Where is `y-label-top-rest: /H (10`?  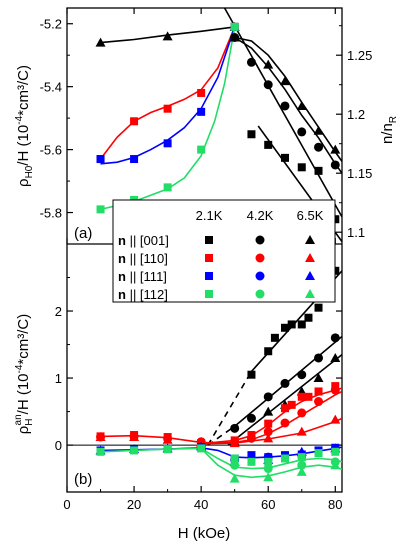 y-label-top-rest: /H (10 is located at coordinates (23, 145).